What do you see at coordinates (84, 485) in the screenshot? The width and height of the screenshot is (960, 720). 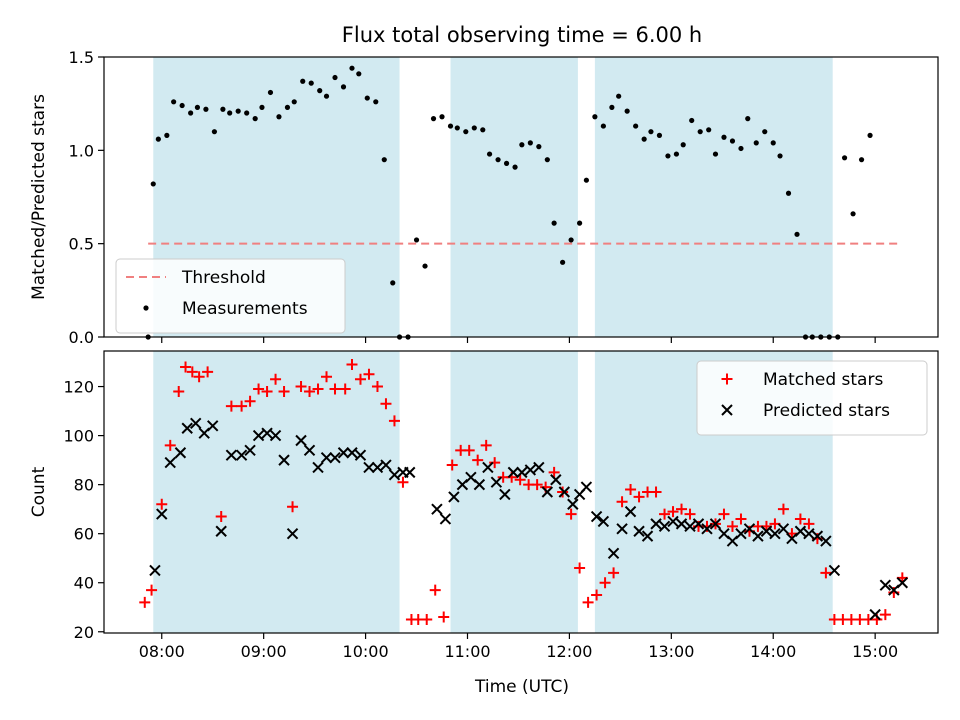 I see `y-tick-label: 80` at bounding box center [84, 485].